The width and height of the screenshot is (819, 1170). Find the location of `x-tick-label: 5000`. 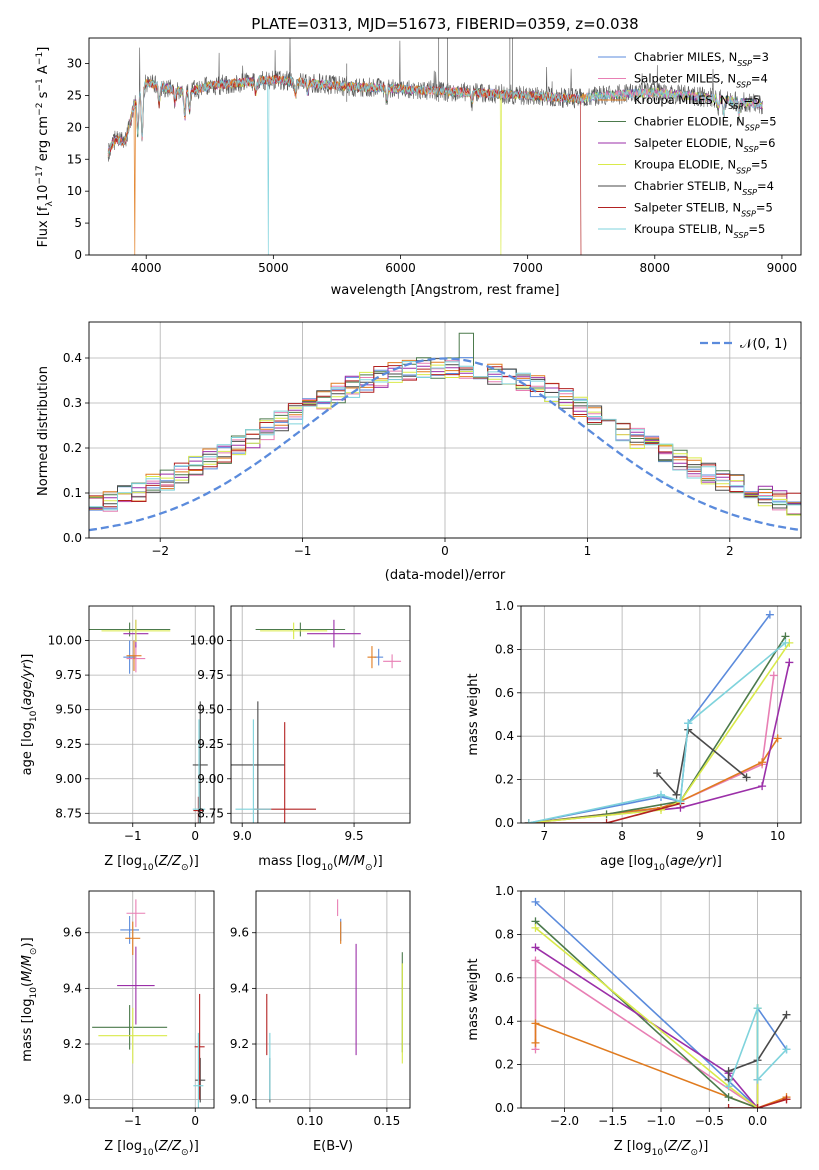

x-tick-label: 5000 is located at coordinates (273, 268).